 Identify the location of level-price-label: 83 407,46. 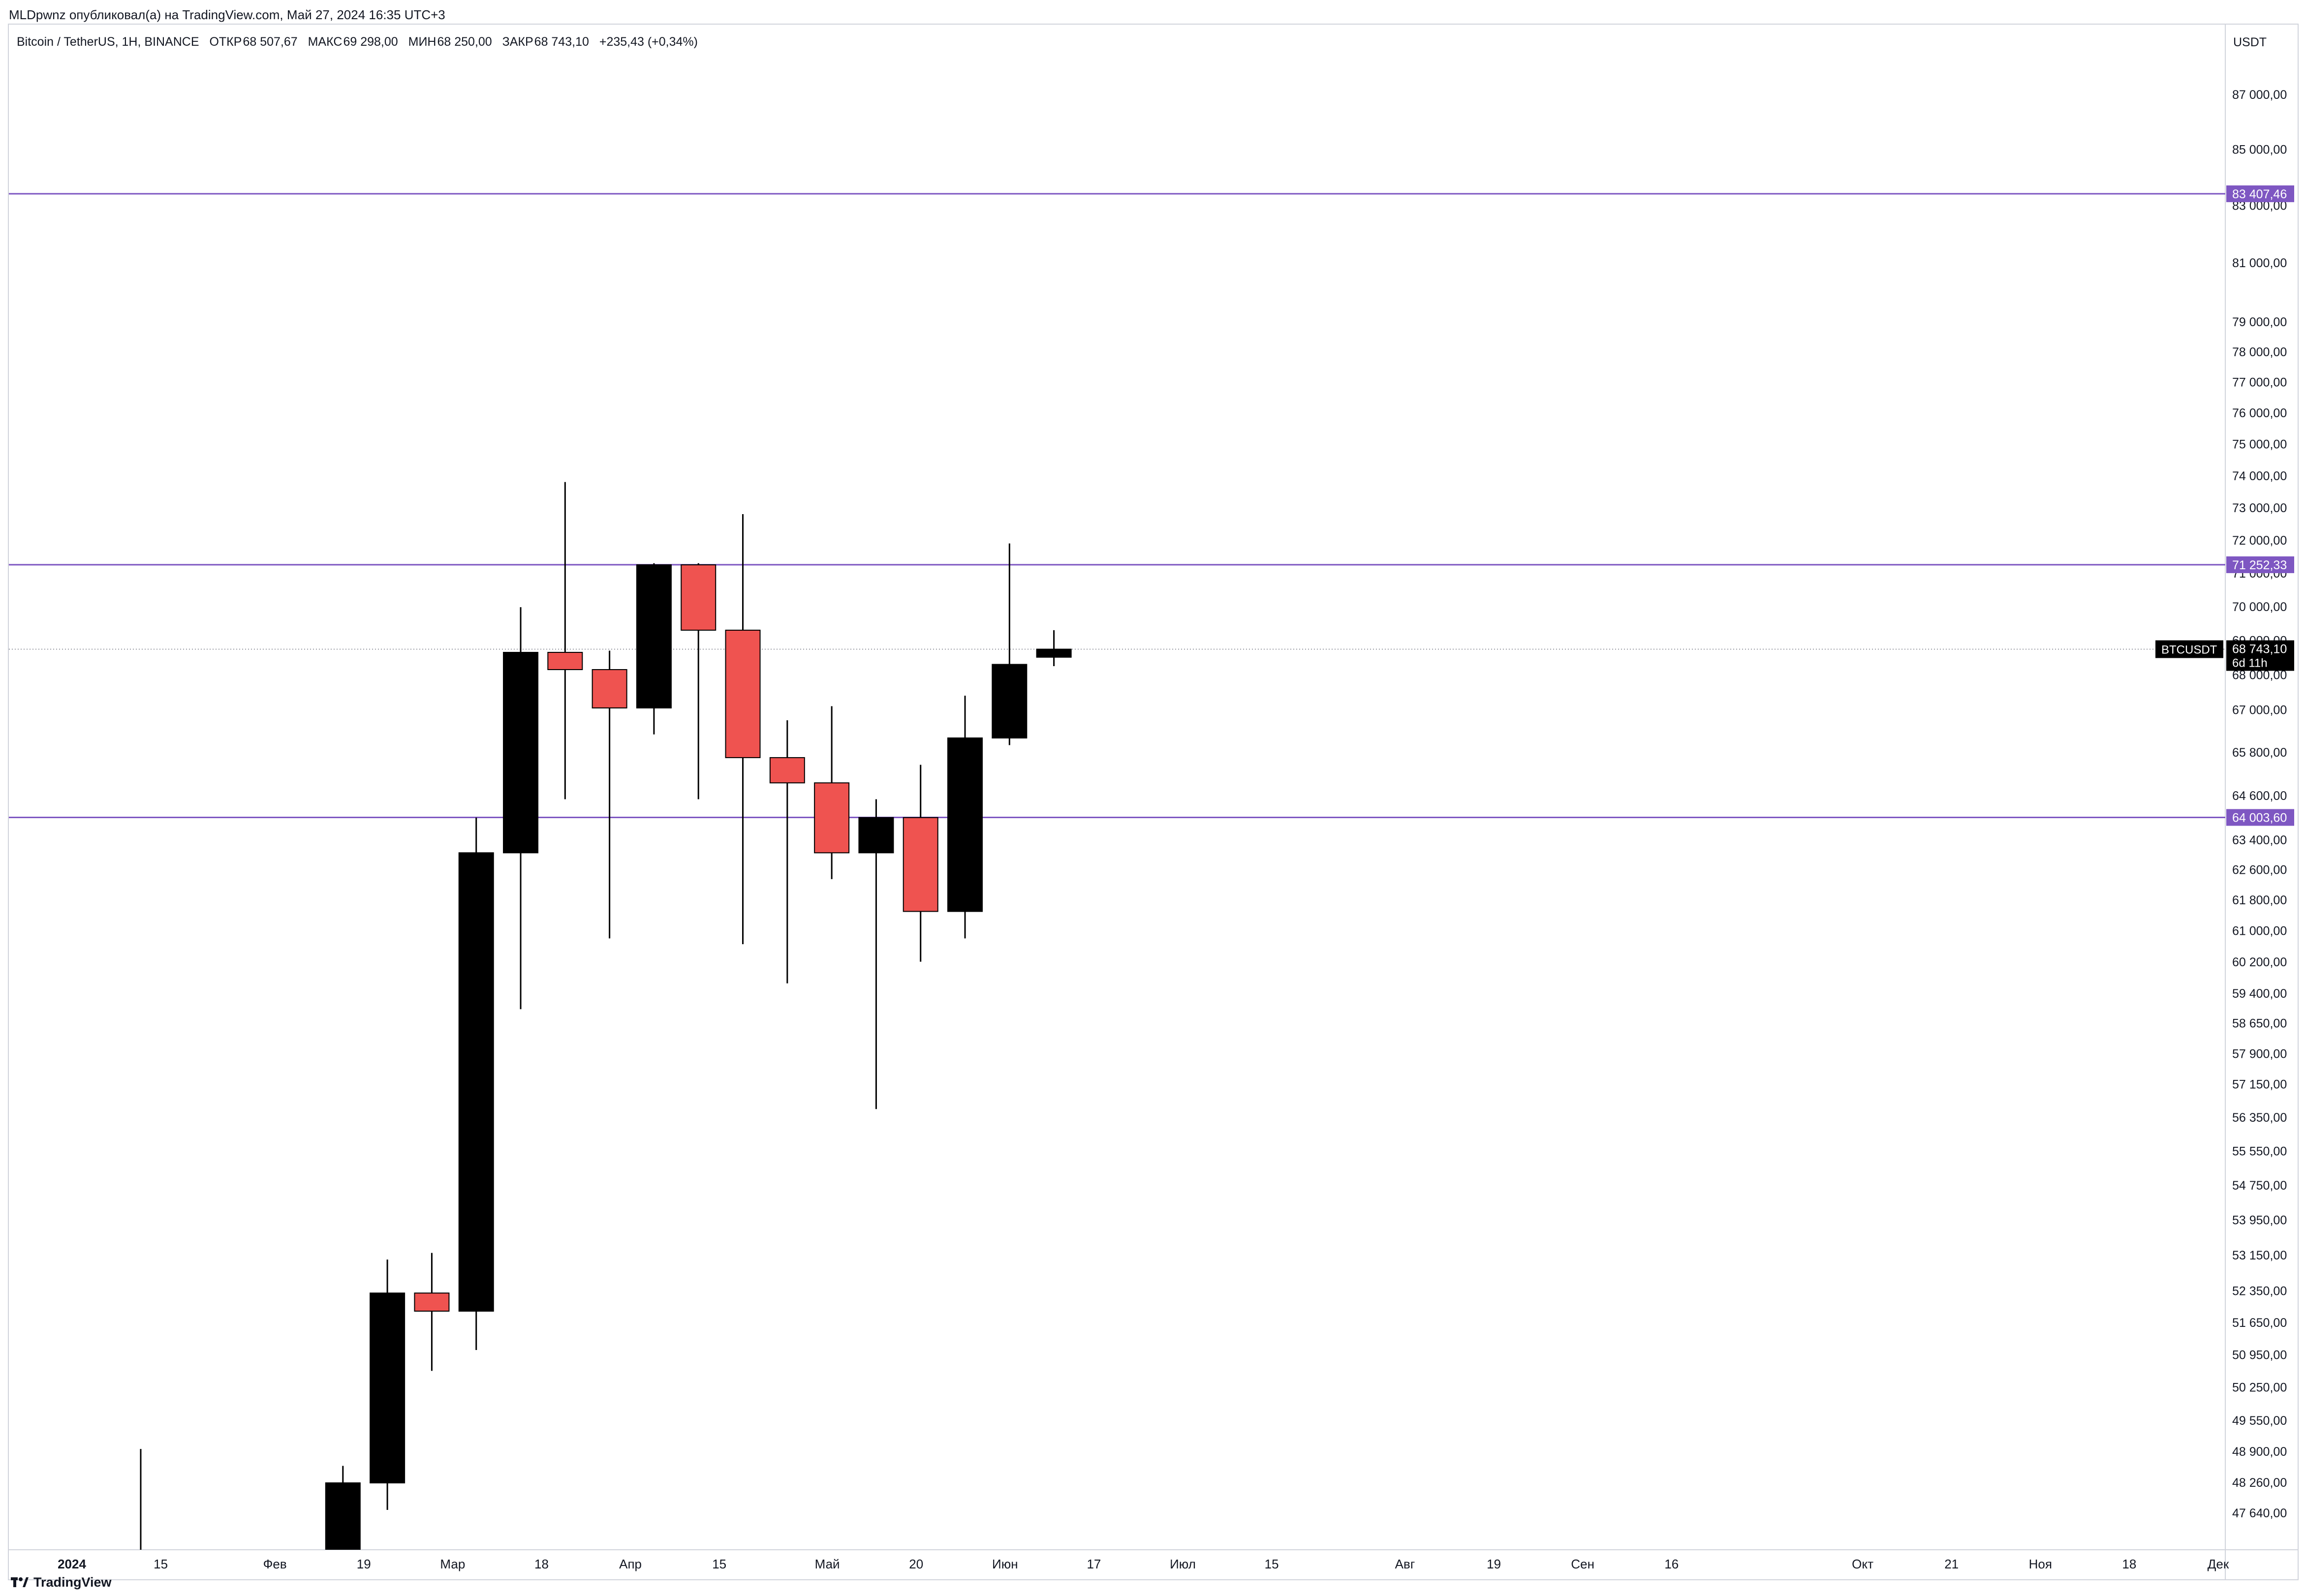
(2259, 194).